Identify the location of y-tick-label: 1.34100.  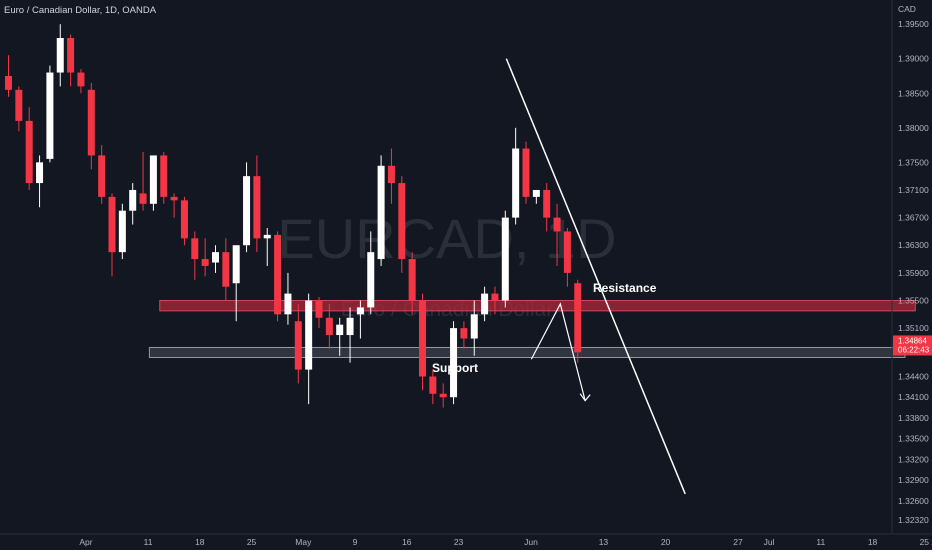
(913, 397).